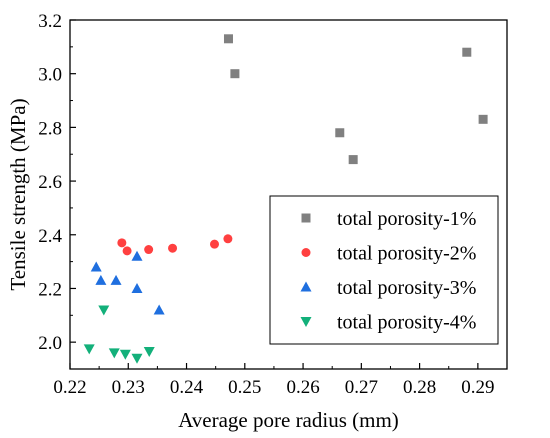 This screenshot has height=438, width=550. Describe the element at coordinates (50, 236) in the screenshot. I see `y-tick-label: 2.4` at that location.